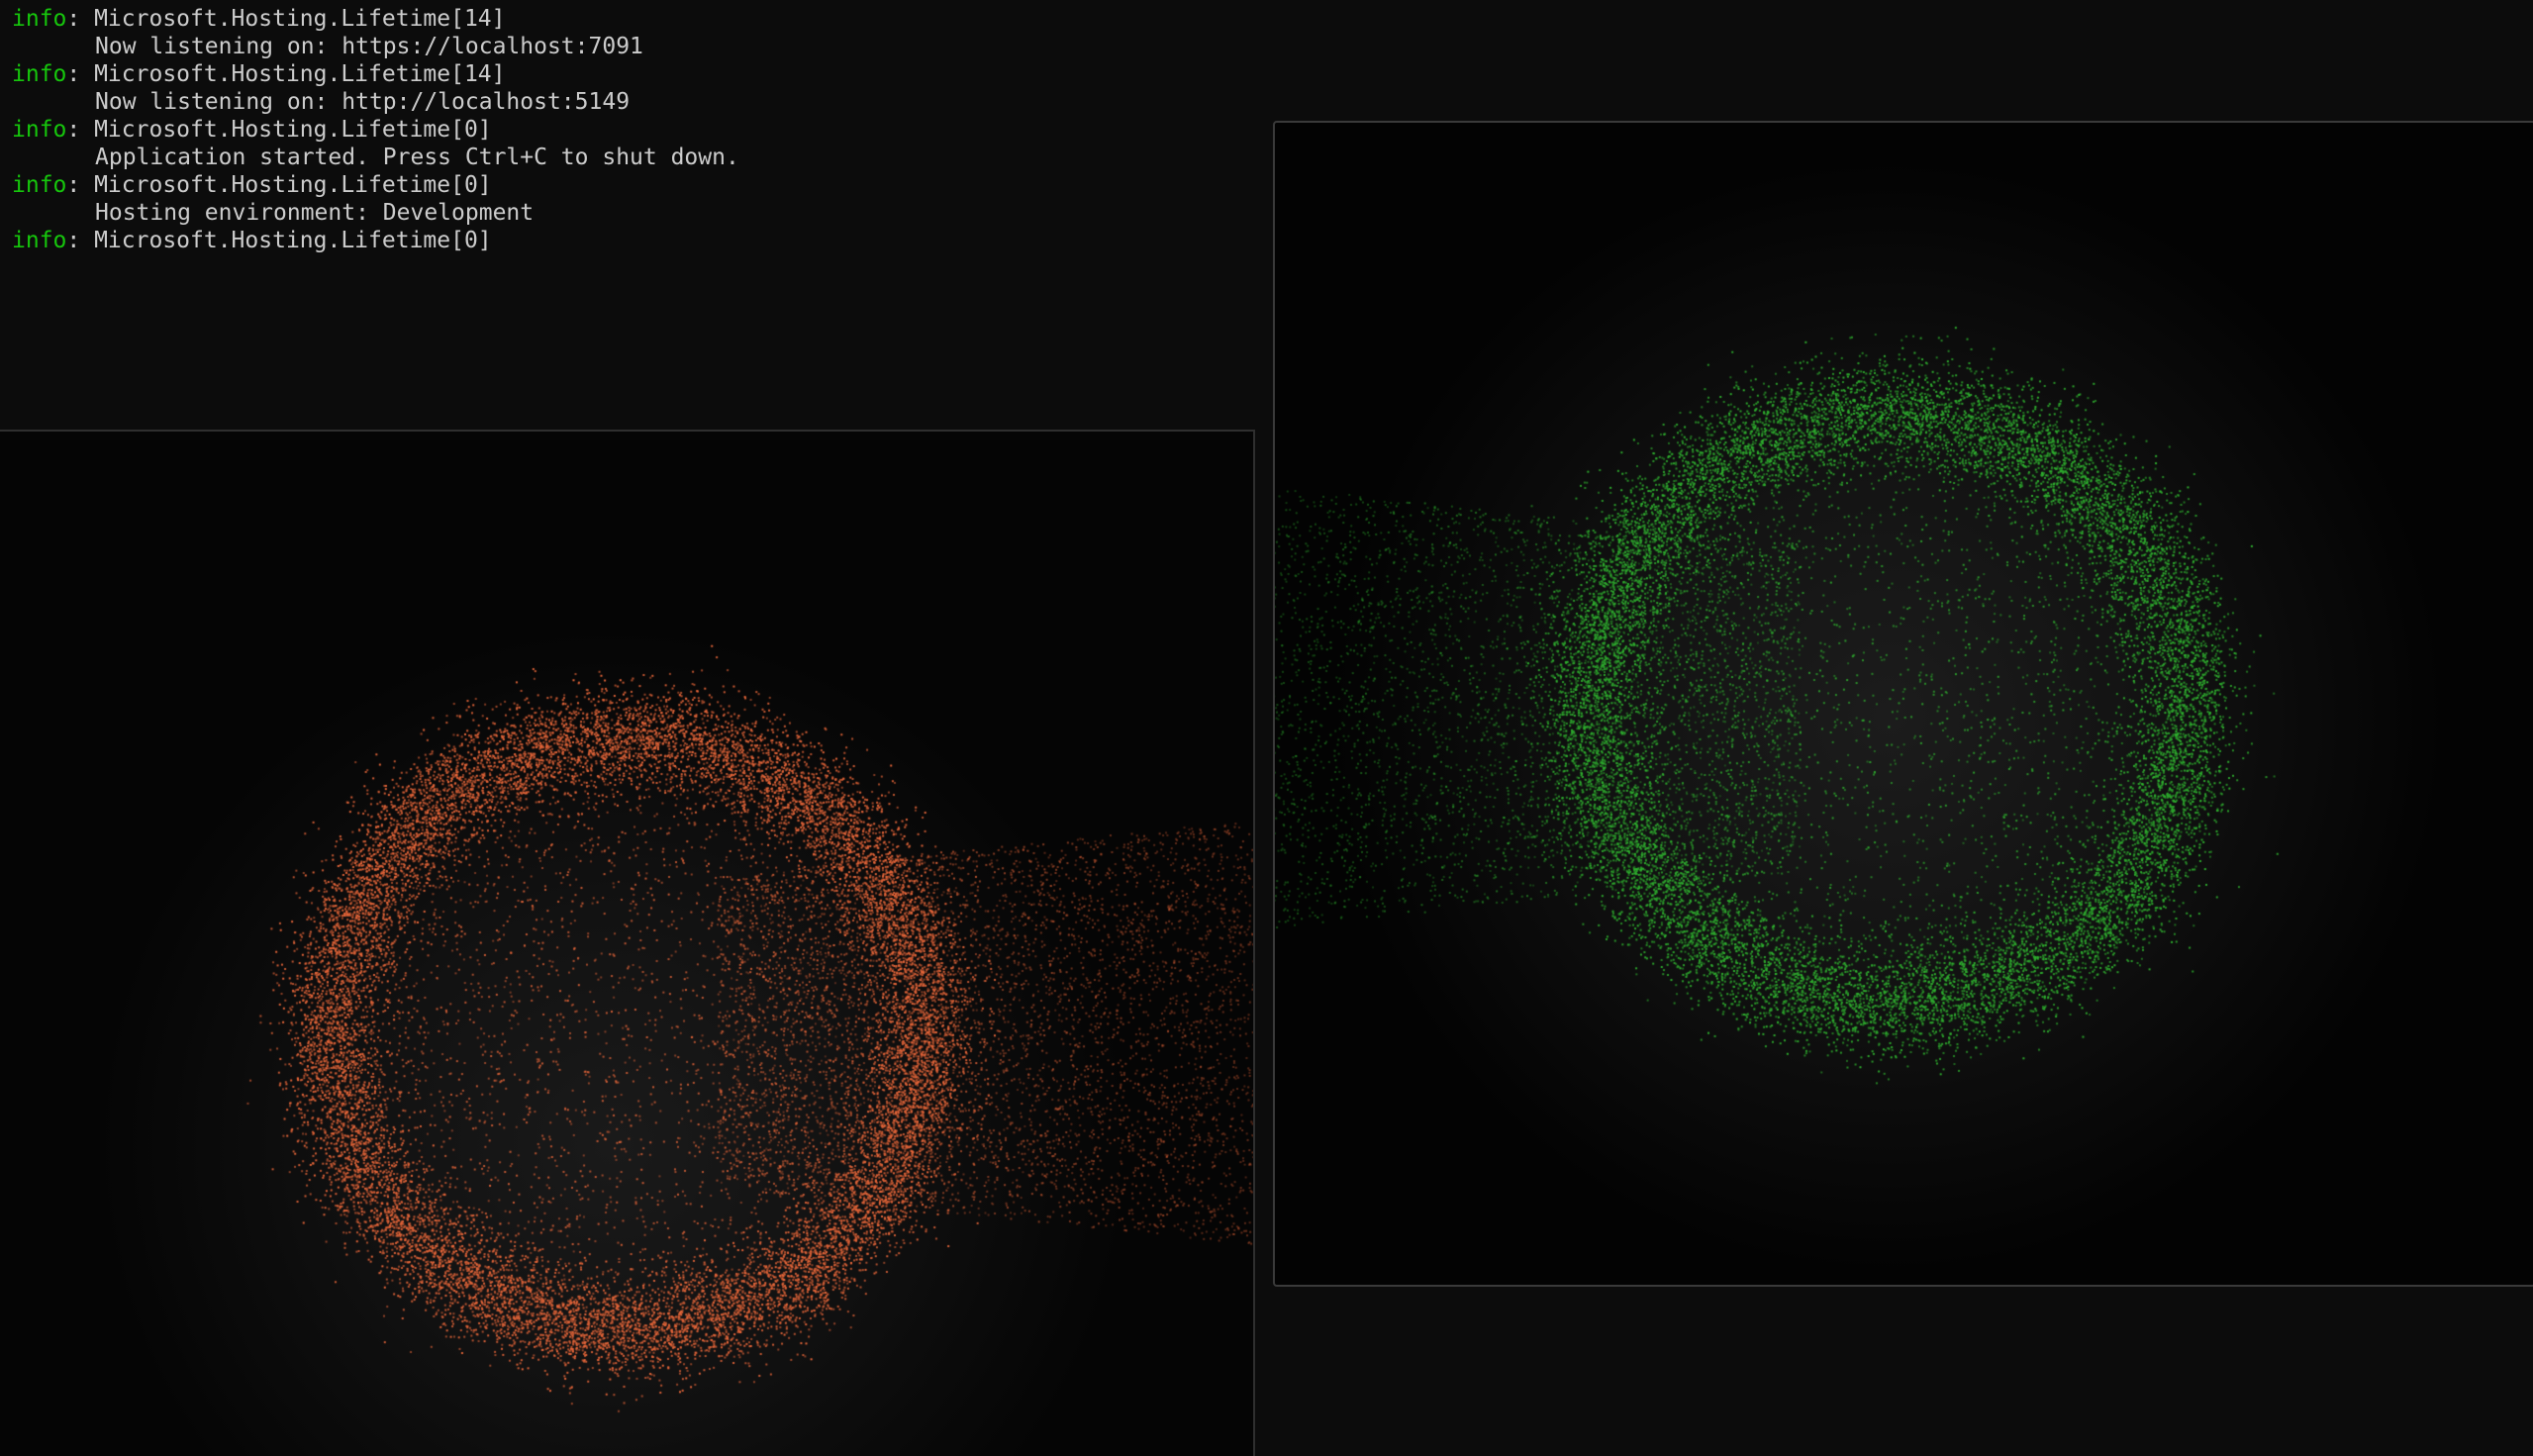 Image resolution: width=2533 pixels, height=1456 pixels. Describe the element at coordinates (1266, 19) in the screenshot. I see `log-line-1: info: Microsoft.Hosting.Lifetime[14]` at that location.